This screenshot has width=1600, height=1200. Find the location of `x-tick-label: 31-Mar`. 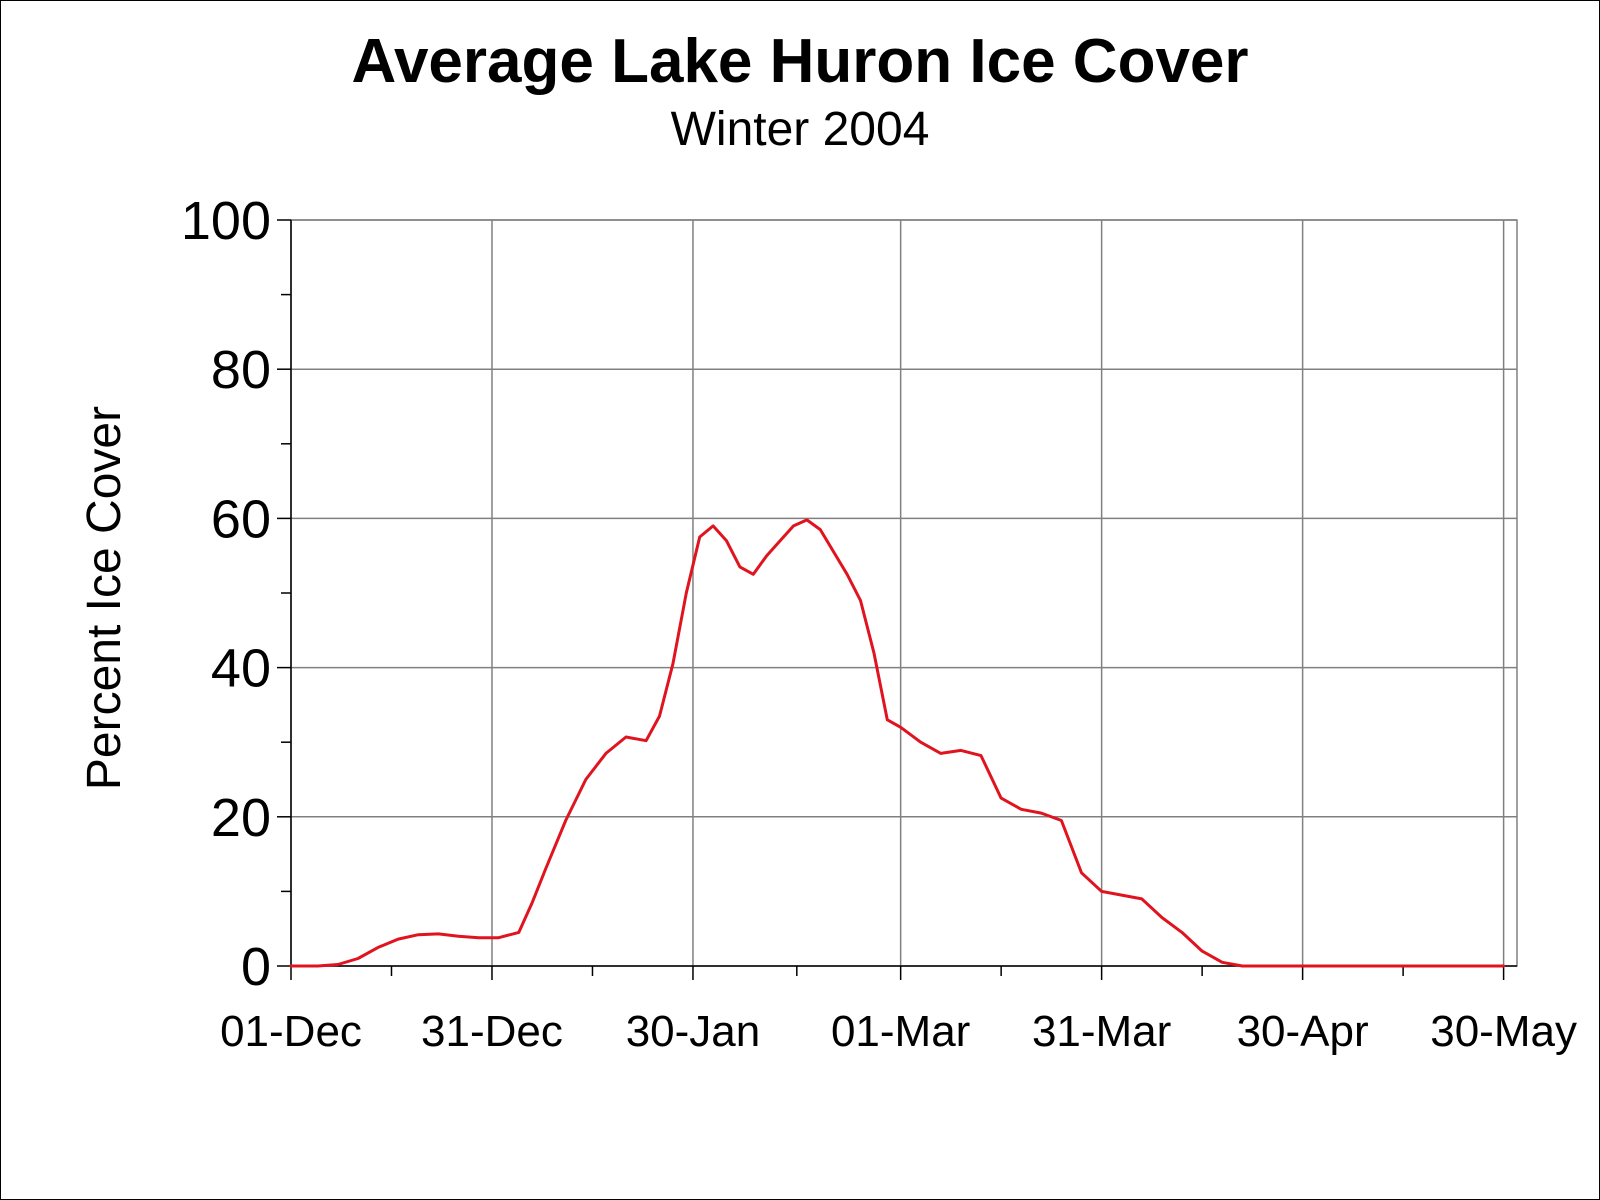

x-tick-label: 31-Mar is located at coordinates (1101, 1031).